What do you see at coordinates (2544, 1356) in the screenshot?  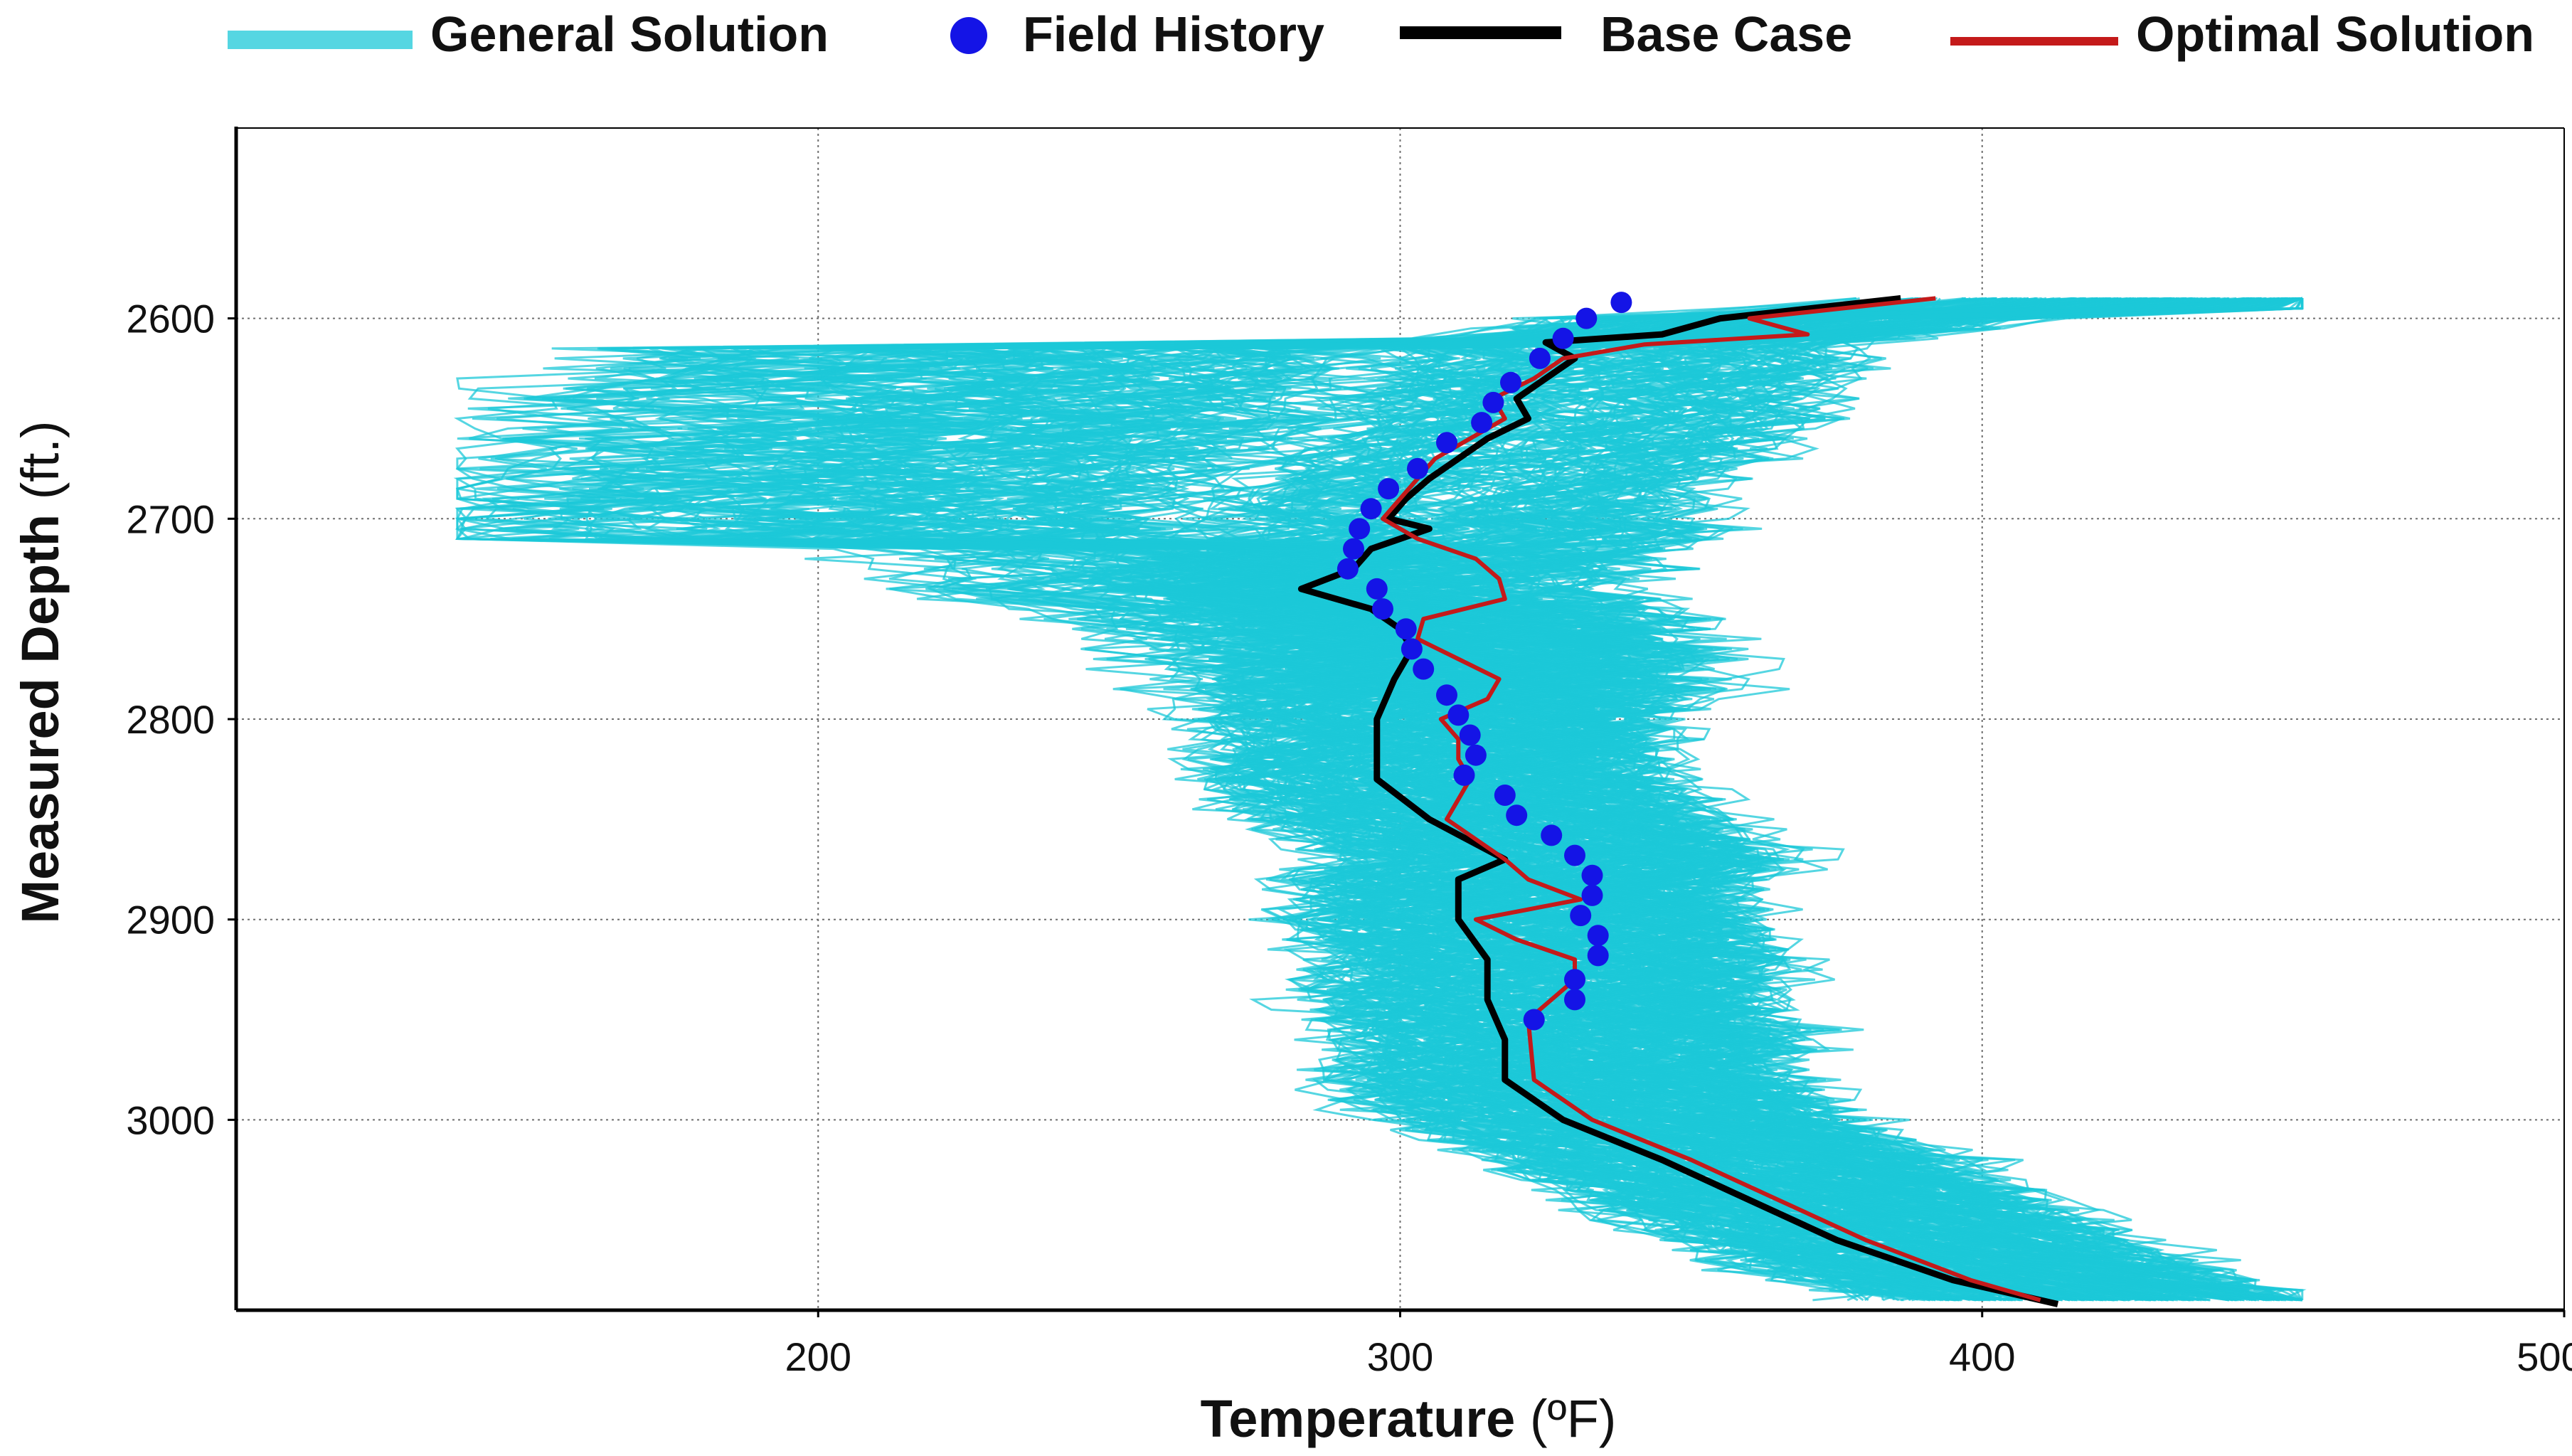 I see `x-tick-label-500: 500` at bounding box center [2544, 1356].